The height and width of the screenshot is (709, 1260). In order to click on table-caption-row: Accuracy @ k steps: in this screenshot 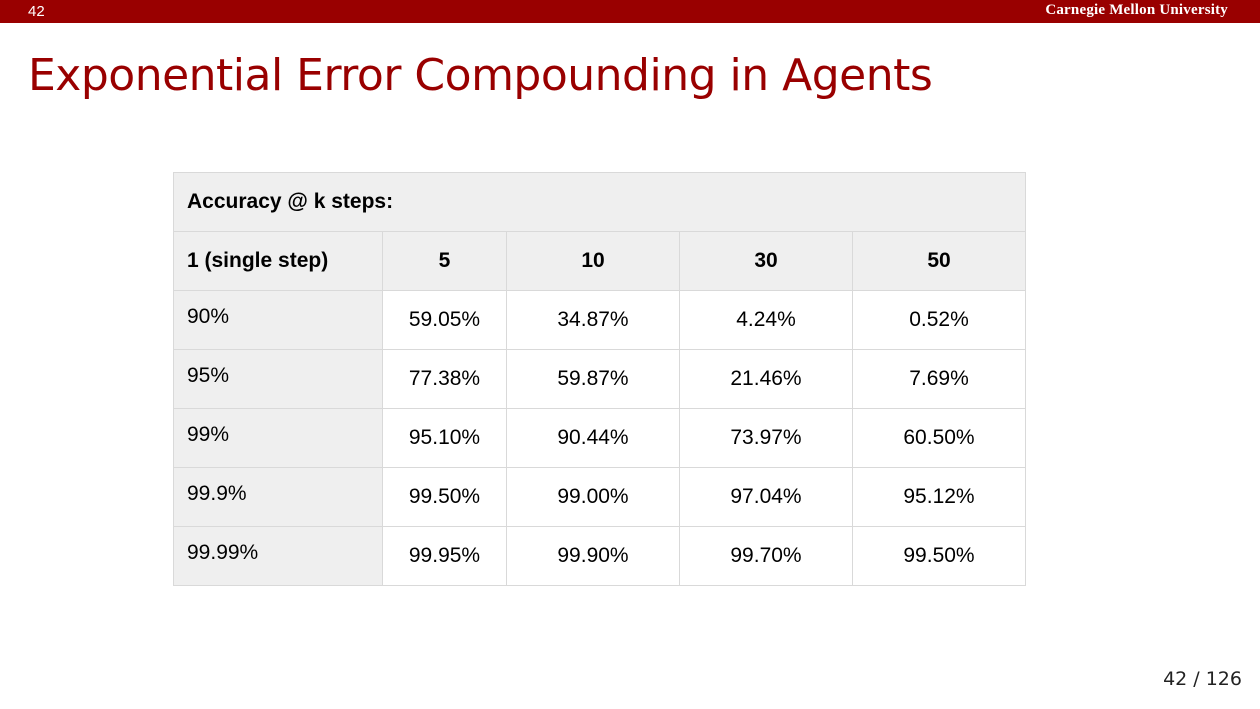, I will do `click(599, 202)`.